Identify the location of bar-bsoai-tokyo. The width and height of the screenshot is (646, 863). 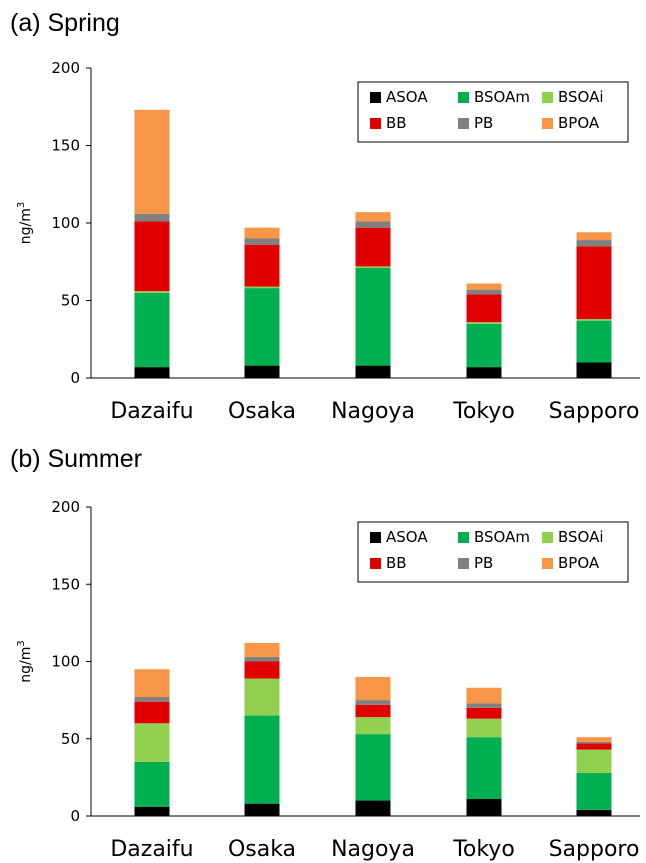
(484, 323).